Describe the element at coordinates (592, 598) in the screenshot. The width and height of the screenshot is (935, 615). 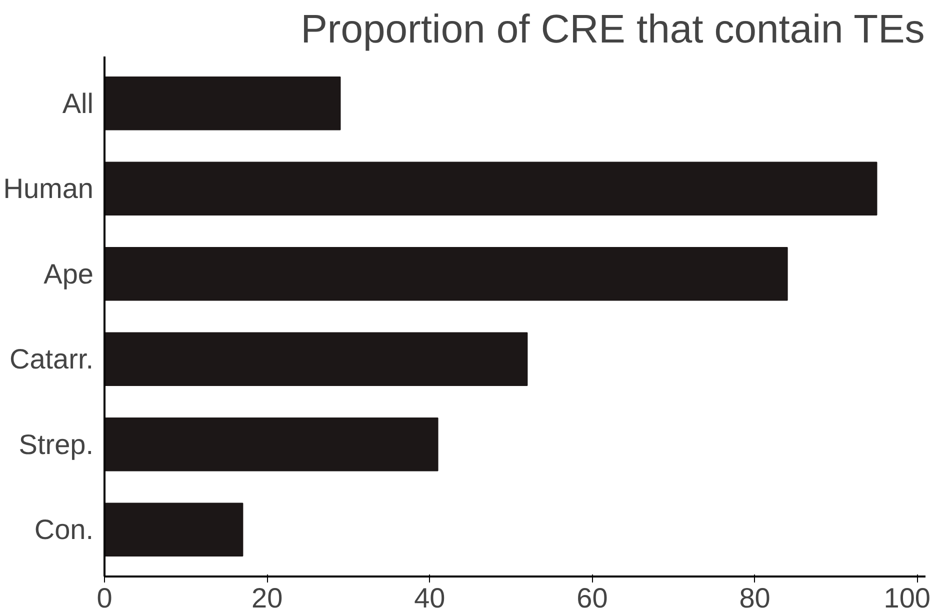
I see `x-tick-label: 60` at that location.